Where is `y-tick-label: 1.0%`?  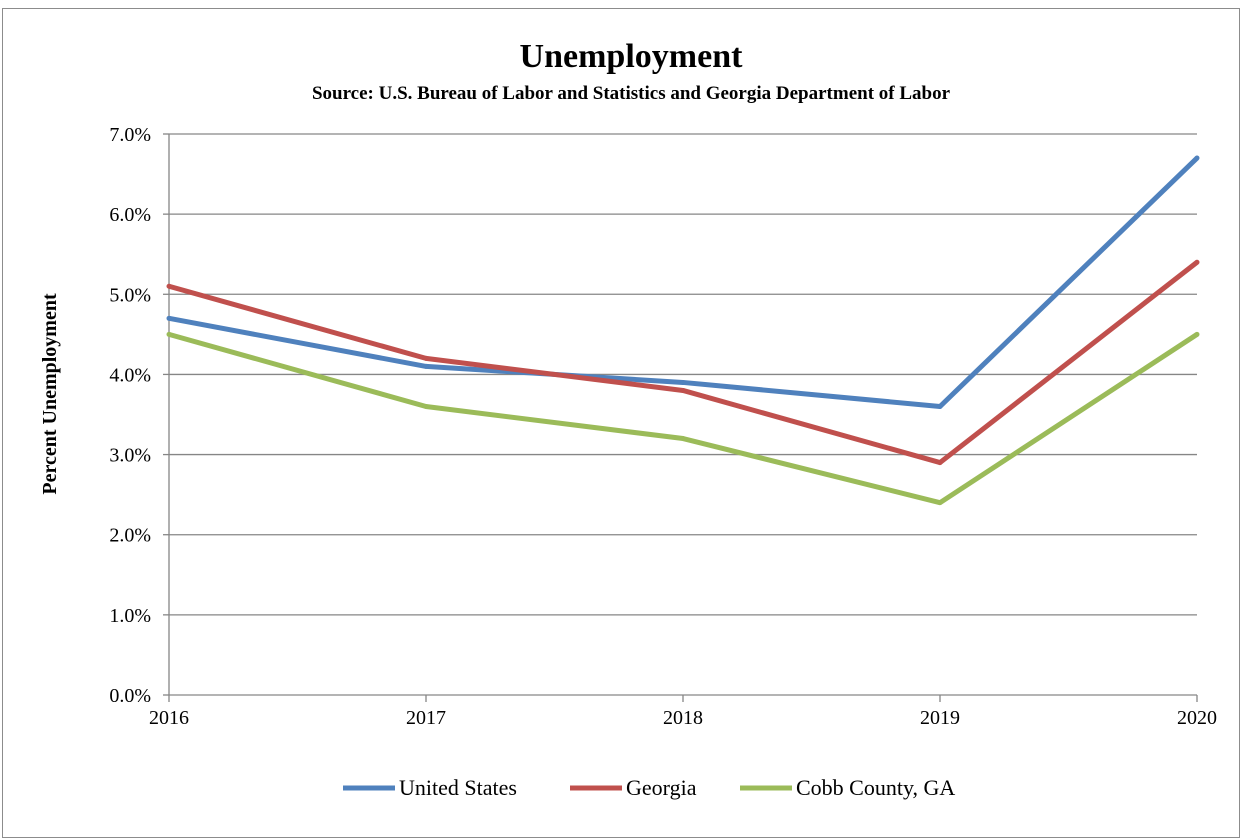
y-tick-label: 1.0% is located at coordinates (130, 616).